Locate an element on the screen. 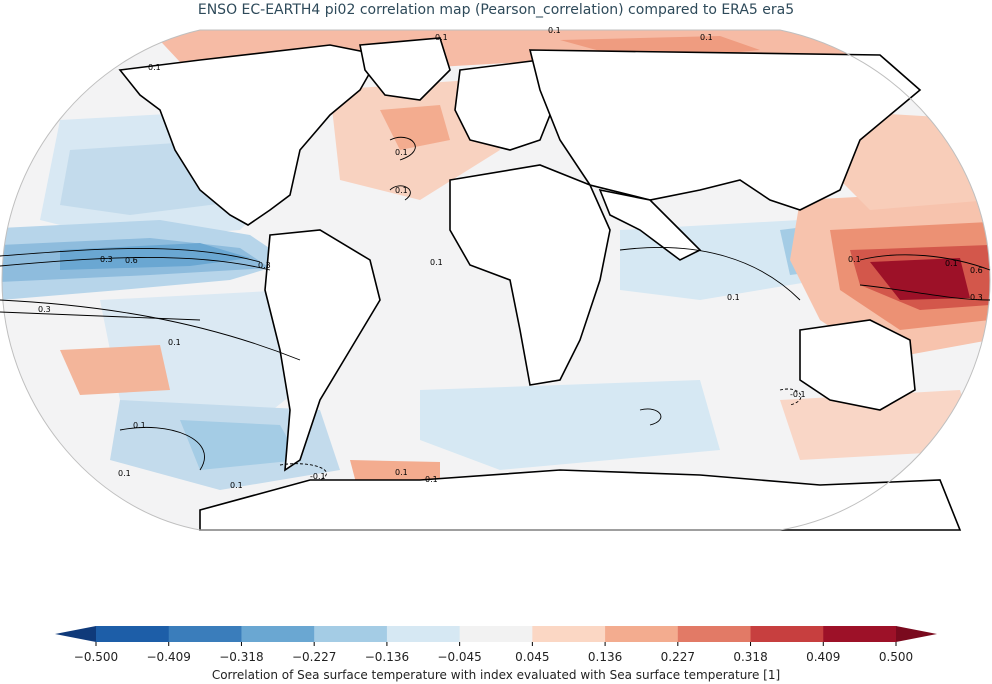 The width and height of the screenshot is (992, 684). colorbar-tick-label: 0.227 is located at coordinates (677, 657).